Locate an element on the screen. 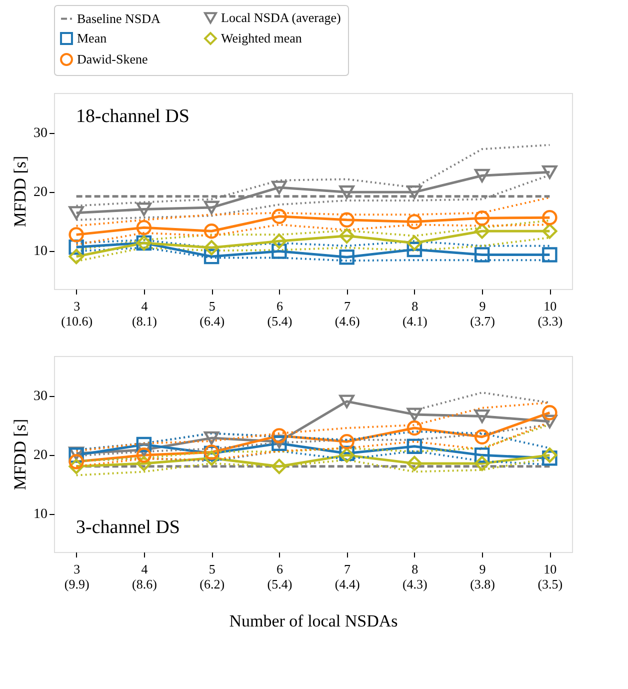 Image resolution: width=628 pixels, height=689 pixels. x-tick-label: 4 (8.6) is located at coordinates (144, 577).